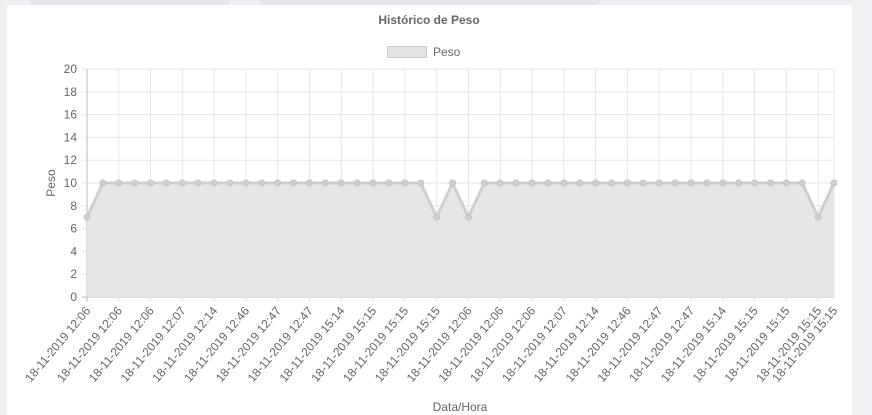 The width and height of the screenshot is (872, 415). What do you see at coordinates (73, 251) in the screenshot?
I see `y-tick-label: 4` at bounding box center [73, 251].